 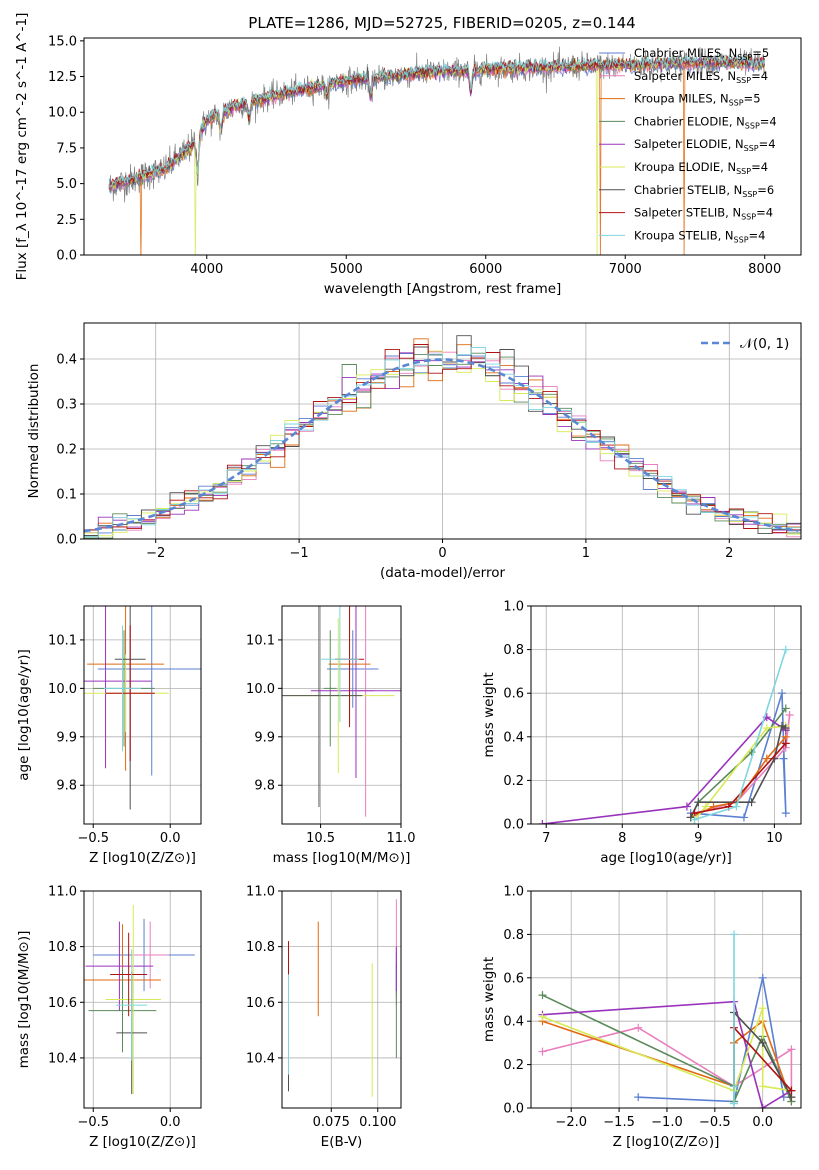 What do you see at coordinates (666, 715) in the screenshot?
I see `weight-vs-age-frame` at bounding box center [666, 715].